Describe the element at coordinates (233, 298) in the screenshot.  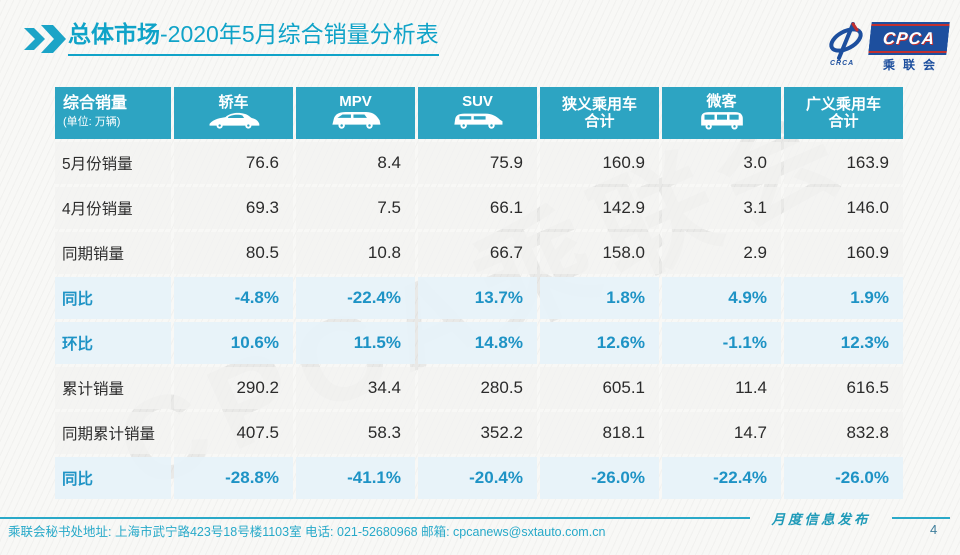
I see `table-cell: -4.8%` at that location.